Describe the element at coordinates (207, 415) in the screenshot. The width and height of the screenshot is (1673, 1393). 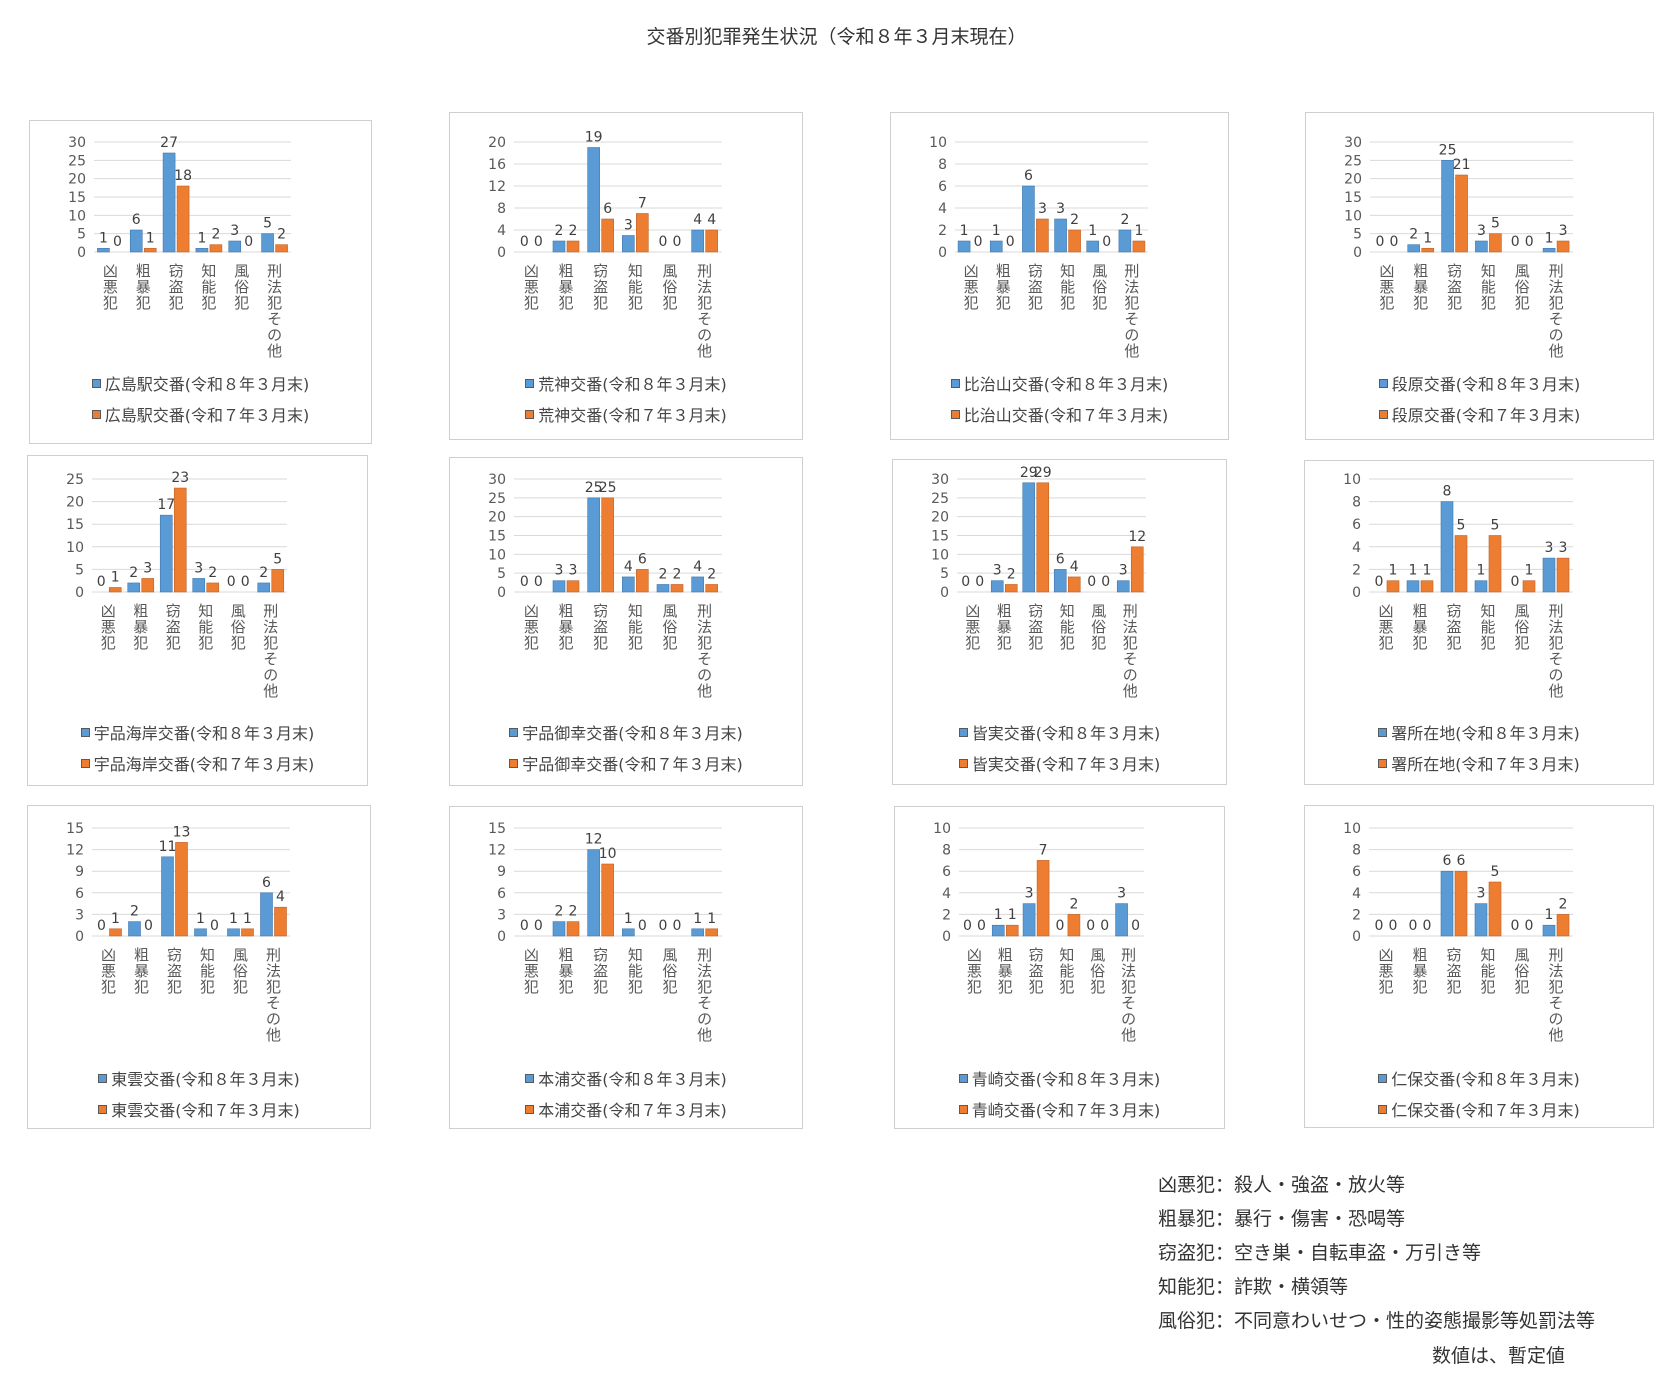
I see `legend-label: 広島駅交番(令和７年３月末)` at that location.